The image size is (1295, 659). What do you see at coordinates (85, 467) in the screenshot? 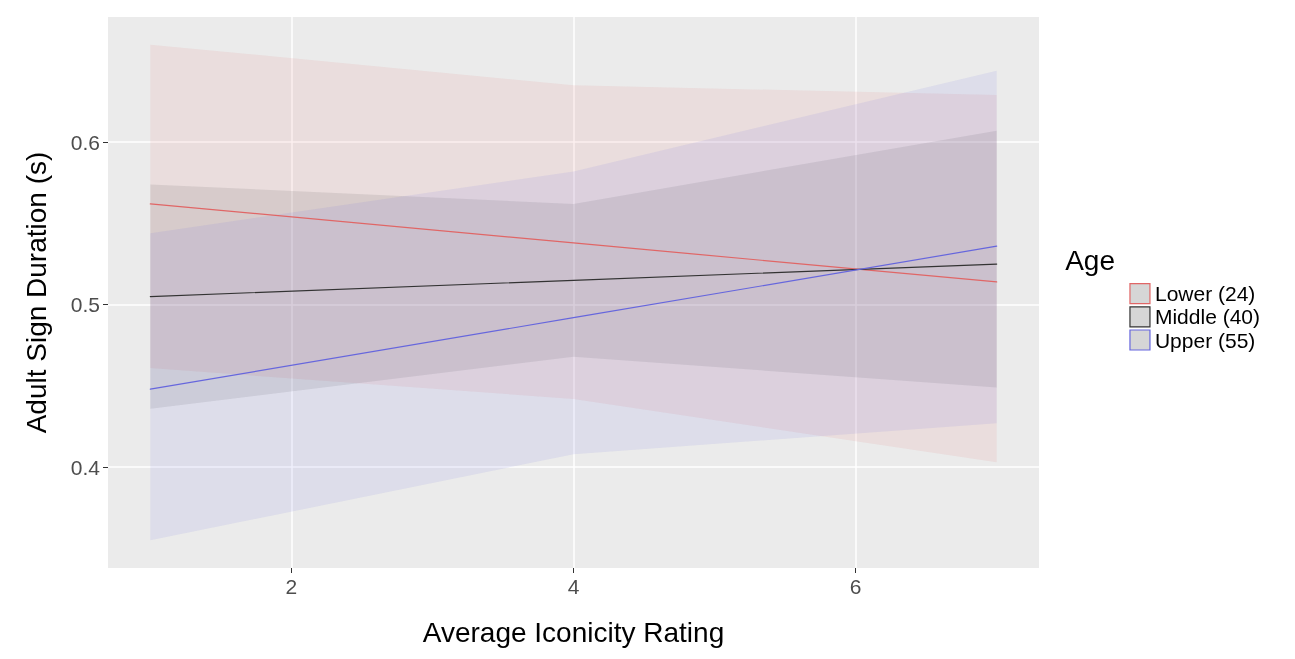
I see `y-tick-label: 0.4` at bounding box center [85, 467].